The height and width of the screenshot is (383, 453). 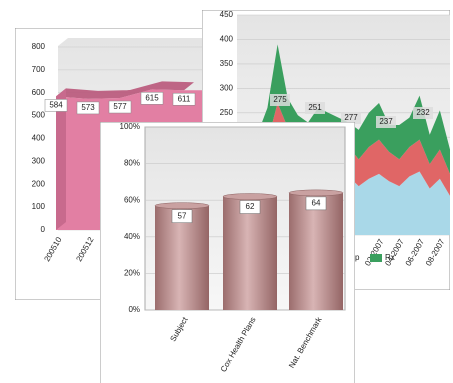 What do you see at coordinates (39, 115) in the screenshot?
I see `y-tick-label: 500` at bounding box center [39, 115].